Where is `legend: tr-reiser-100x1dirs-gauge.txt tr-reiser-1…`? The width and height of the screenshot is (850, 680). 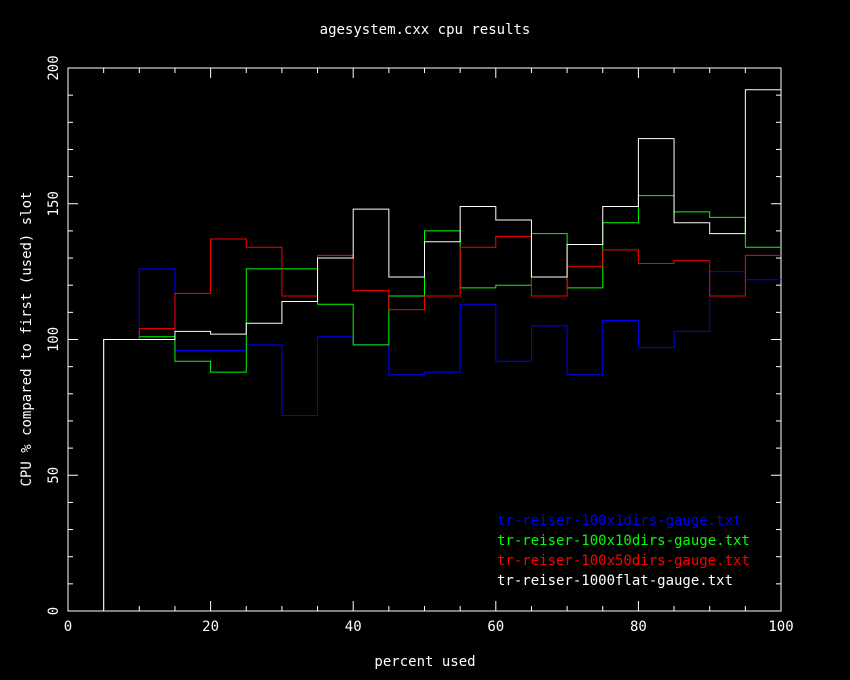
legend: tr-reiser-100x1dirs-gauge.txt tr-reiser-1… is located at coordinates (623, 551).